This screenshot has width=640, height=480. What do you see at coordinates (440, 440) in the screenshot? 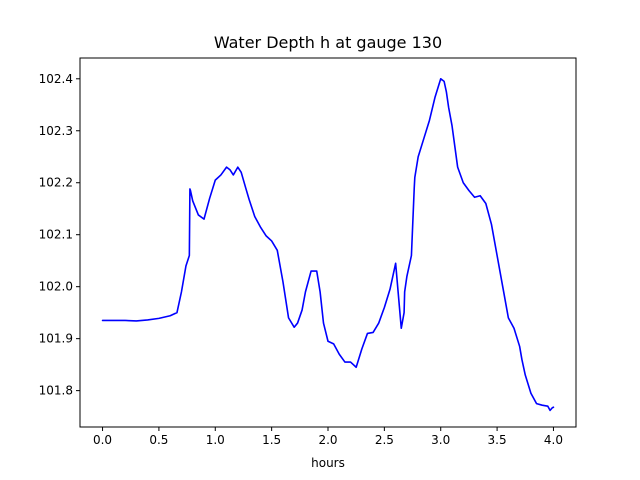
I see `x-tick-label: 3.0` at bounding box center [440, 440].